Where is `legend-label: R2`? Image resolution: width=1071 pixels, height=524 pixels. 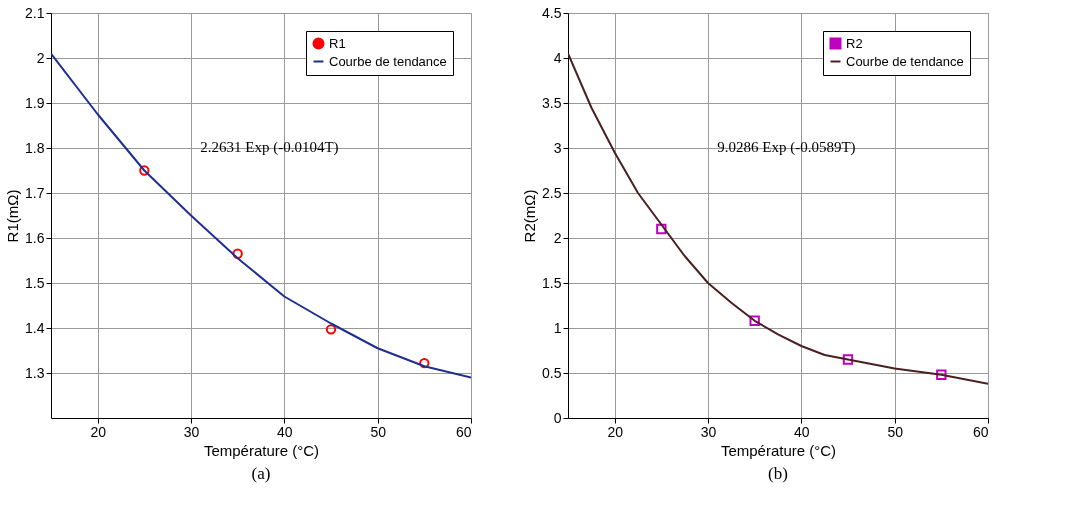 legend-label: R2 is located at coordinates (854, 43).